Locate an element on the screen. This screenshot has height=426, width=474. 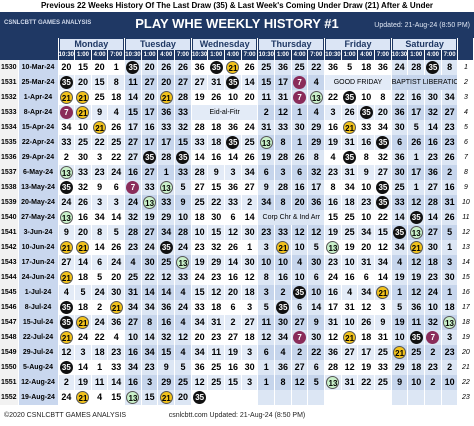
circled-number: 21 is located at coordinates (116, 308).